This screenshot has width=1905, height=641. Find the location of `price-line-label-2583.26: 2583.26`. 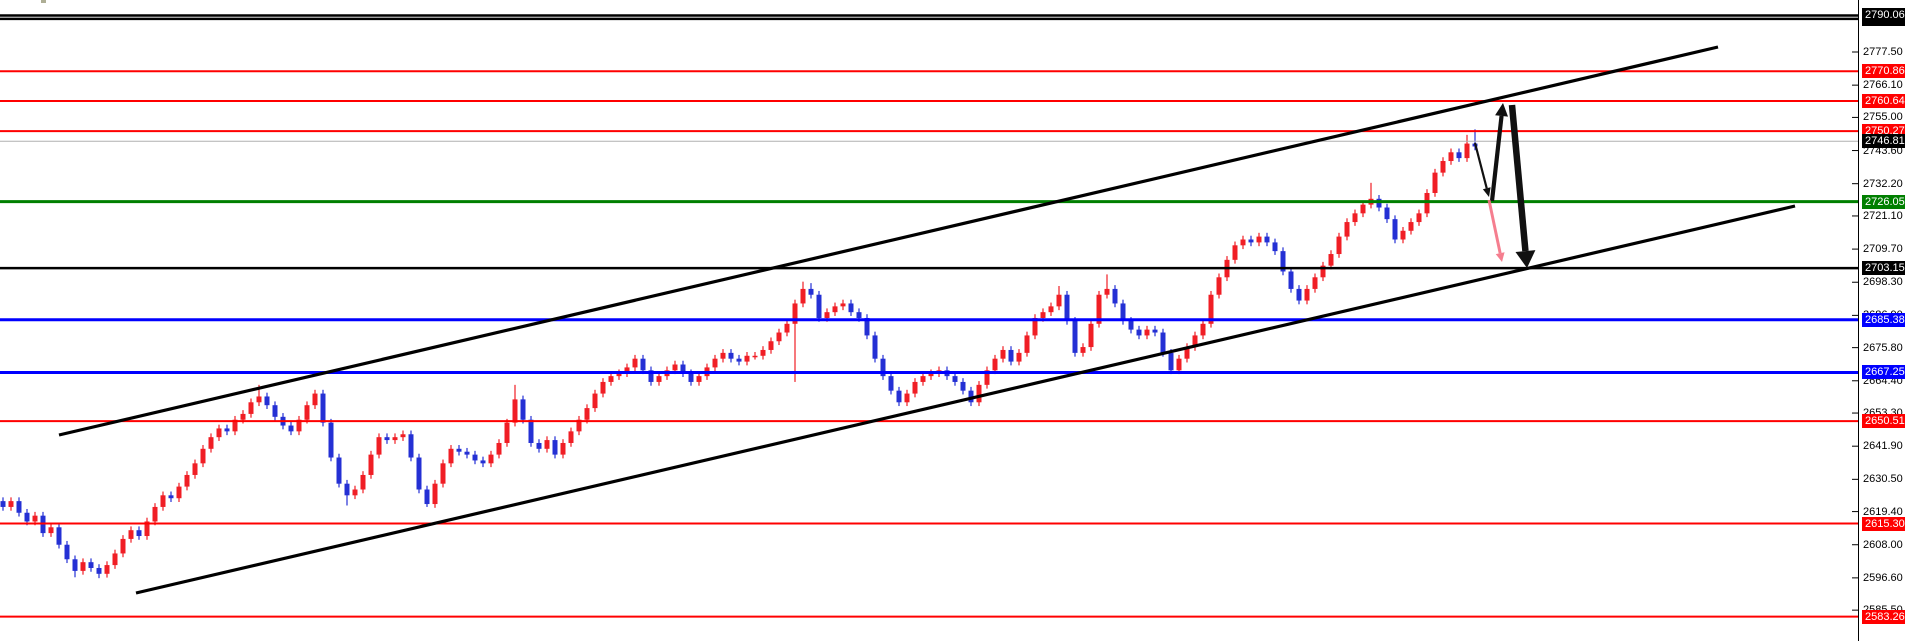

price-line-label-2583.26: 2583.26 is located at coordinates (1883, 616).